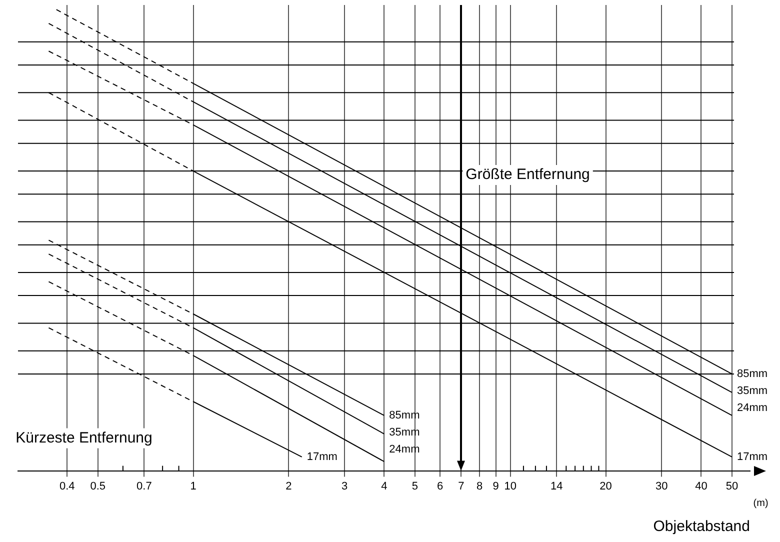 This screenshot has height=542, width=780. What do you see at coordinates (752, 390) in the screenshot?
I see `series-label: 35mm` at bounding box center [752, 390].